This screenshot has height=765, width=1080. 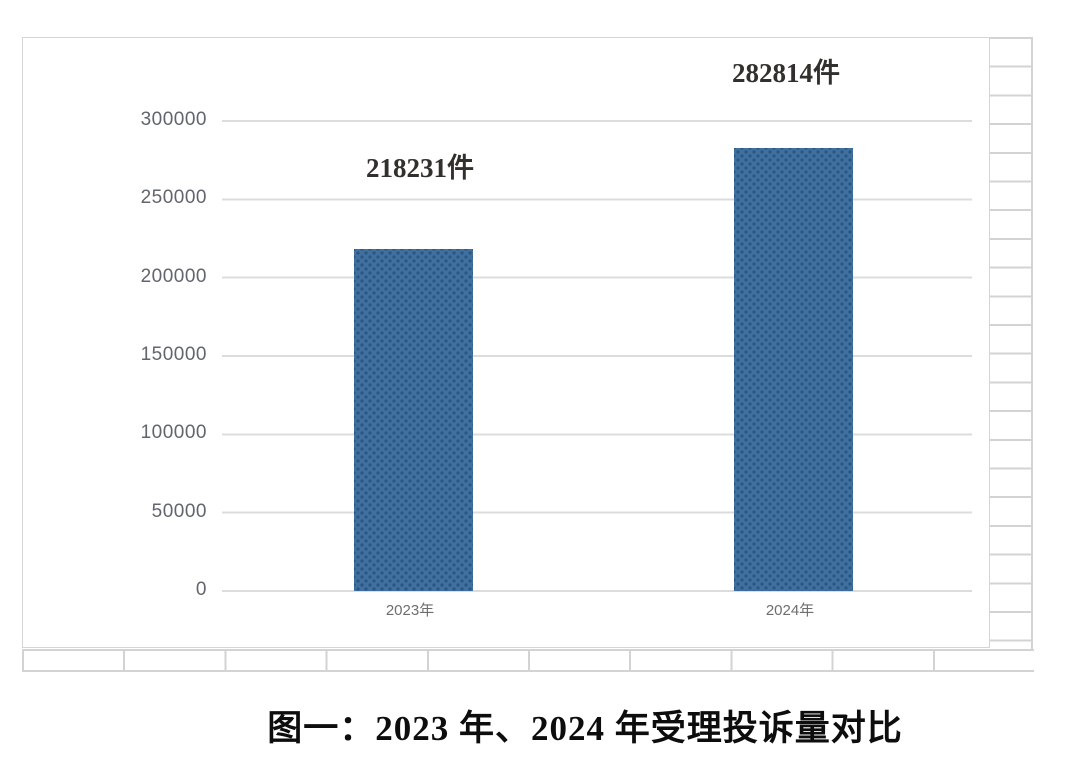 I want to click on x-axis-label-2023: 2023年, so click(x=410, y=610).